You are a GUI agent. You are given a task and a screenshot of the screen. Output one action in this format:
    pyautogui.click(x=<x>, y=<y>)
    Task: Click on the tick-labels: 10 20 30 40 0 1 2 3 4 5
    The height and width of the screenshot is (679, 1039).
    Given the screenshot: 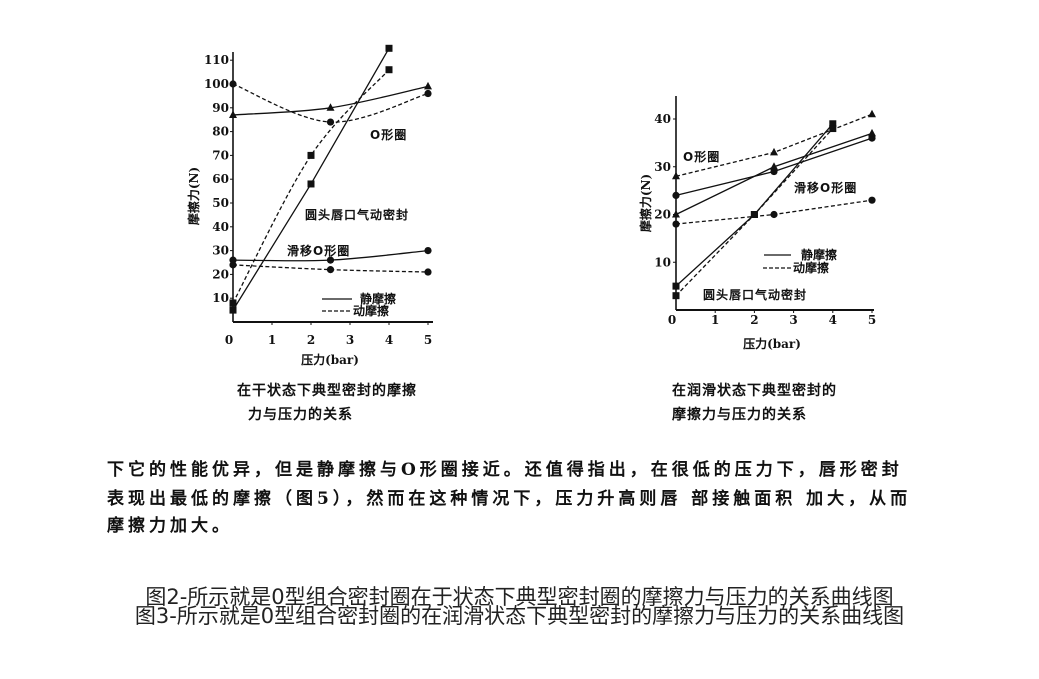 What is the action you would take?
    pyautogui.click(x=765, y=219)
    